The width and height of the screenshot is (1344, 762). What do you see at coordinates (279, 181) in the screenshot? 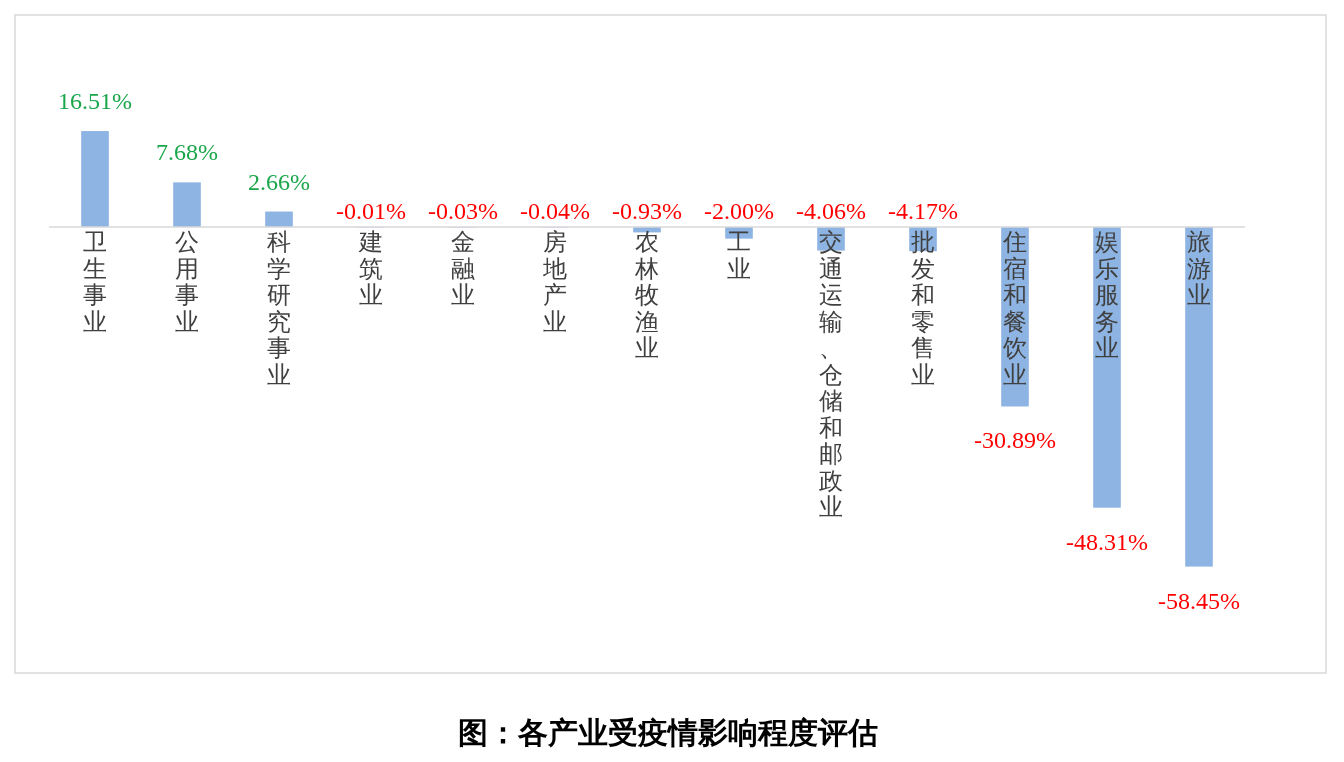
I see `data-label: 2.66%` at bounding box center [279, 181].